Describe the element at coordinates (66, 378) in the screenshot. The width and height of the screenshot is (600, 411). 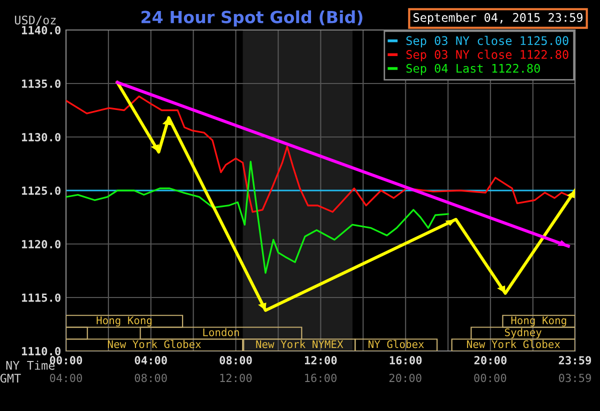
I see `text: 04:00` at that location.